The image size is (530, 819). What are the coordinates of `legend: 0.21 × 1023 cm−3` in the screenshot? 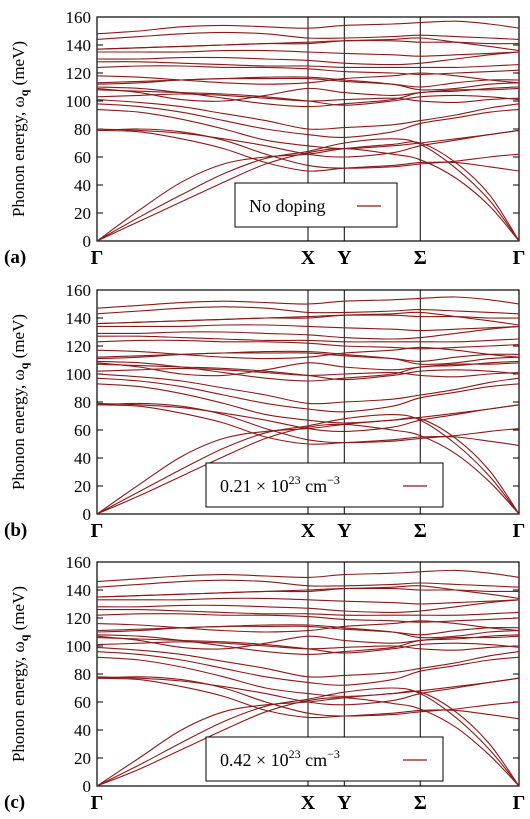 It's located at (324, 485).